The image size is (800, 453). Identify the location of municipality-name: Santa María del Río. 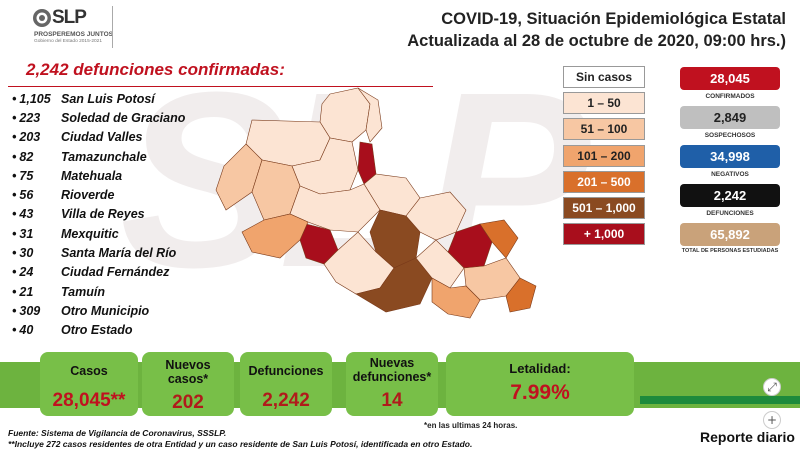
(119, 253).